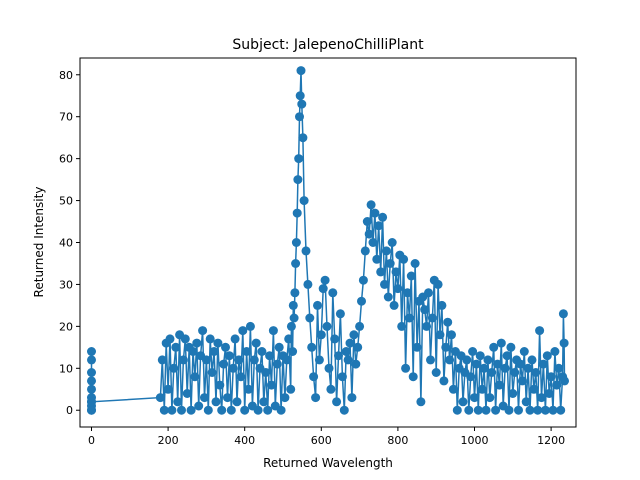 The height and width of the screenshot is (480, 640). What do you see at coordinates (475, 440) in the screenshot?
I see `x-tick-label: 1000` at bounding box center [475, 440].